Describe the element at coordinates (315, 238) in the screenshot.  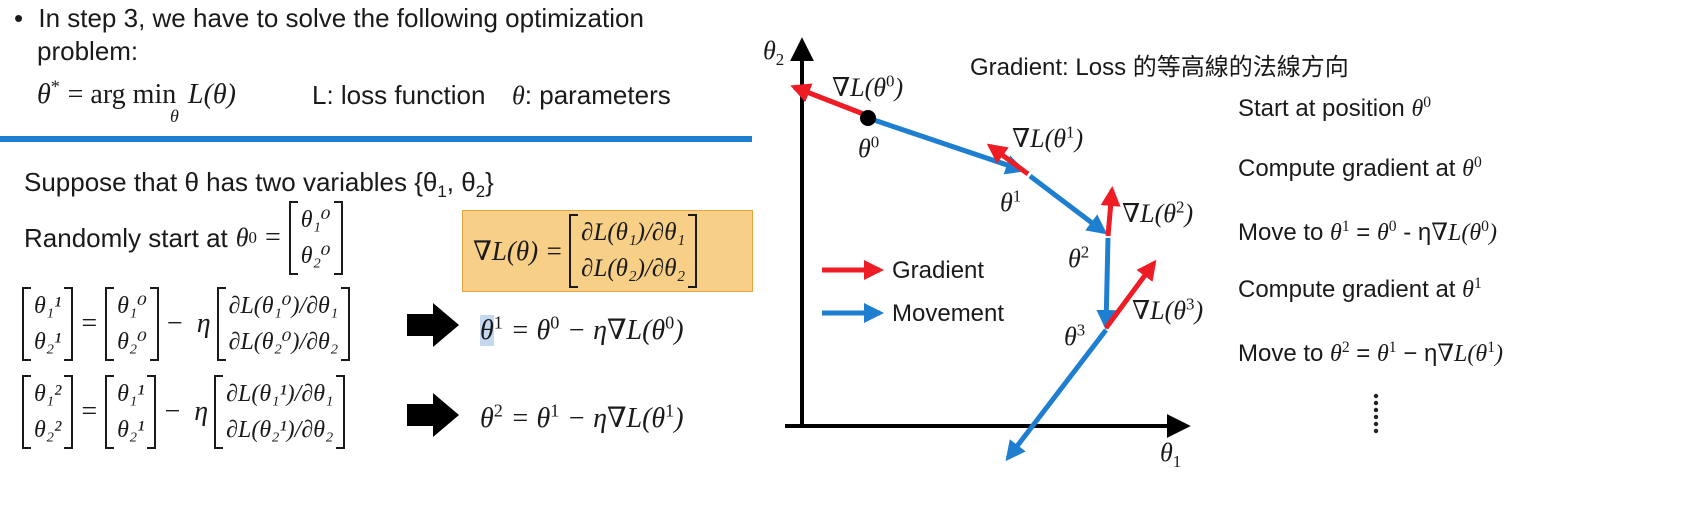
I see `start-vector: θ₁⁰ θ₂⁰` at that location.